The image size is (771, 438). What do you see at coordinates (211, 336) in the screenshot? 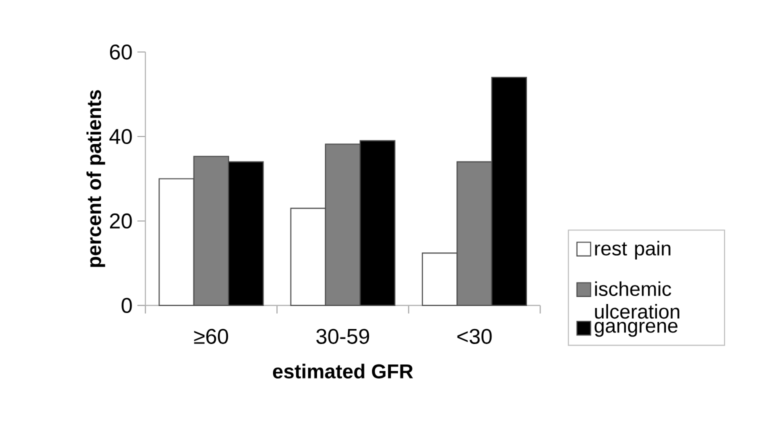
I see `x-tick-label: ≥60` at bounding box center [211, 336].